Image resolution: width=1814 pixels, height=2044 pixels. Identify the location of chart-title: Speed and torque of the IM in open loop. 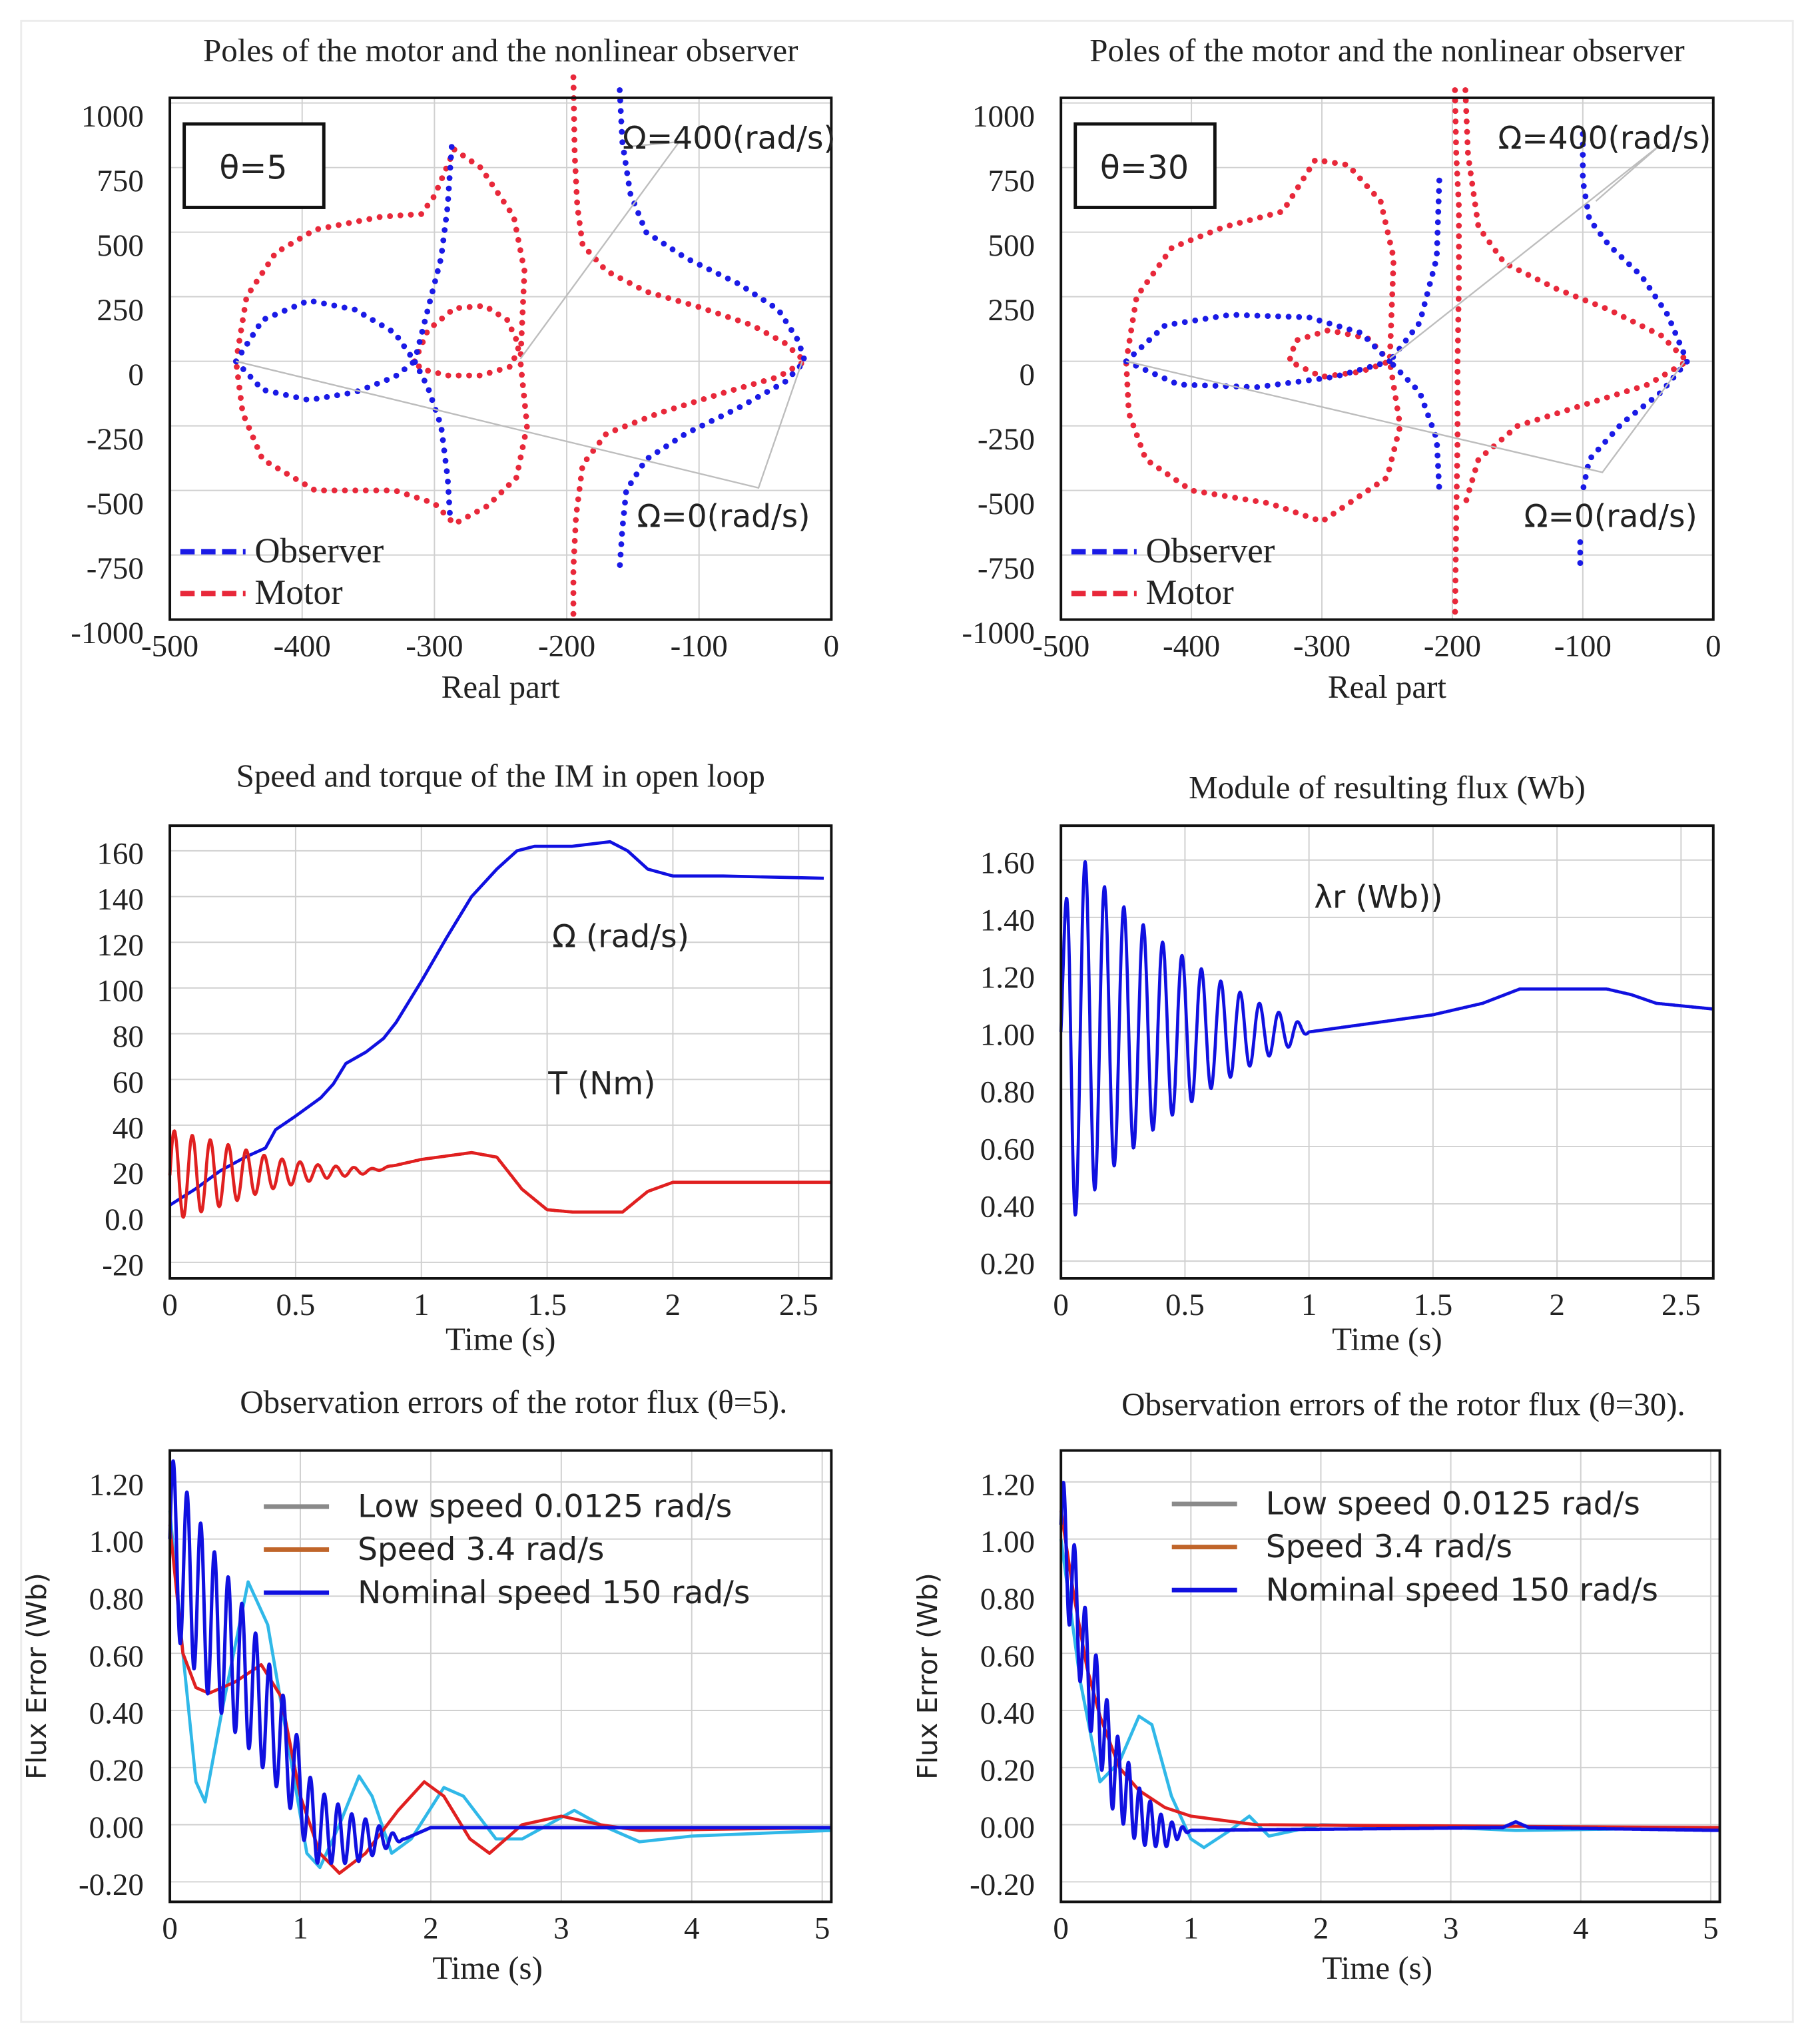
(500, 775).